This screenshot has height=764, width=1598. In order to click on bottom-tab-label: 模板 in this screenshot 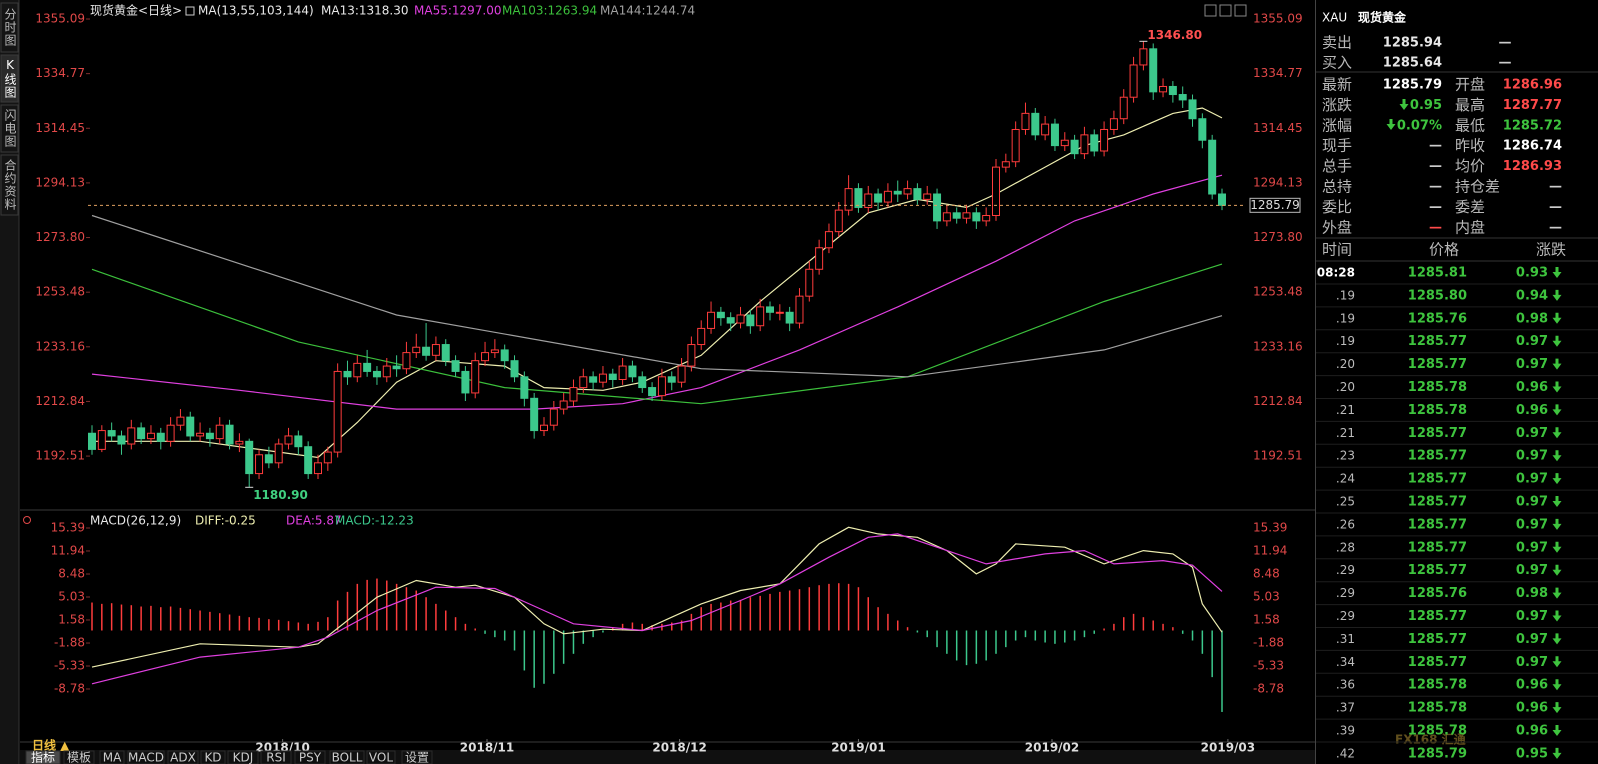, I will do `click(79, 757)`.